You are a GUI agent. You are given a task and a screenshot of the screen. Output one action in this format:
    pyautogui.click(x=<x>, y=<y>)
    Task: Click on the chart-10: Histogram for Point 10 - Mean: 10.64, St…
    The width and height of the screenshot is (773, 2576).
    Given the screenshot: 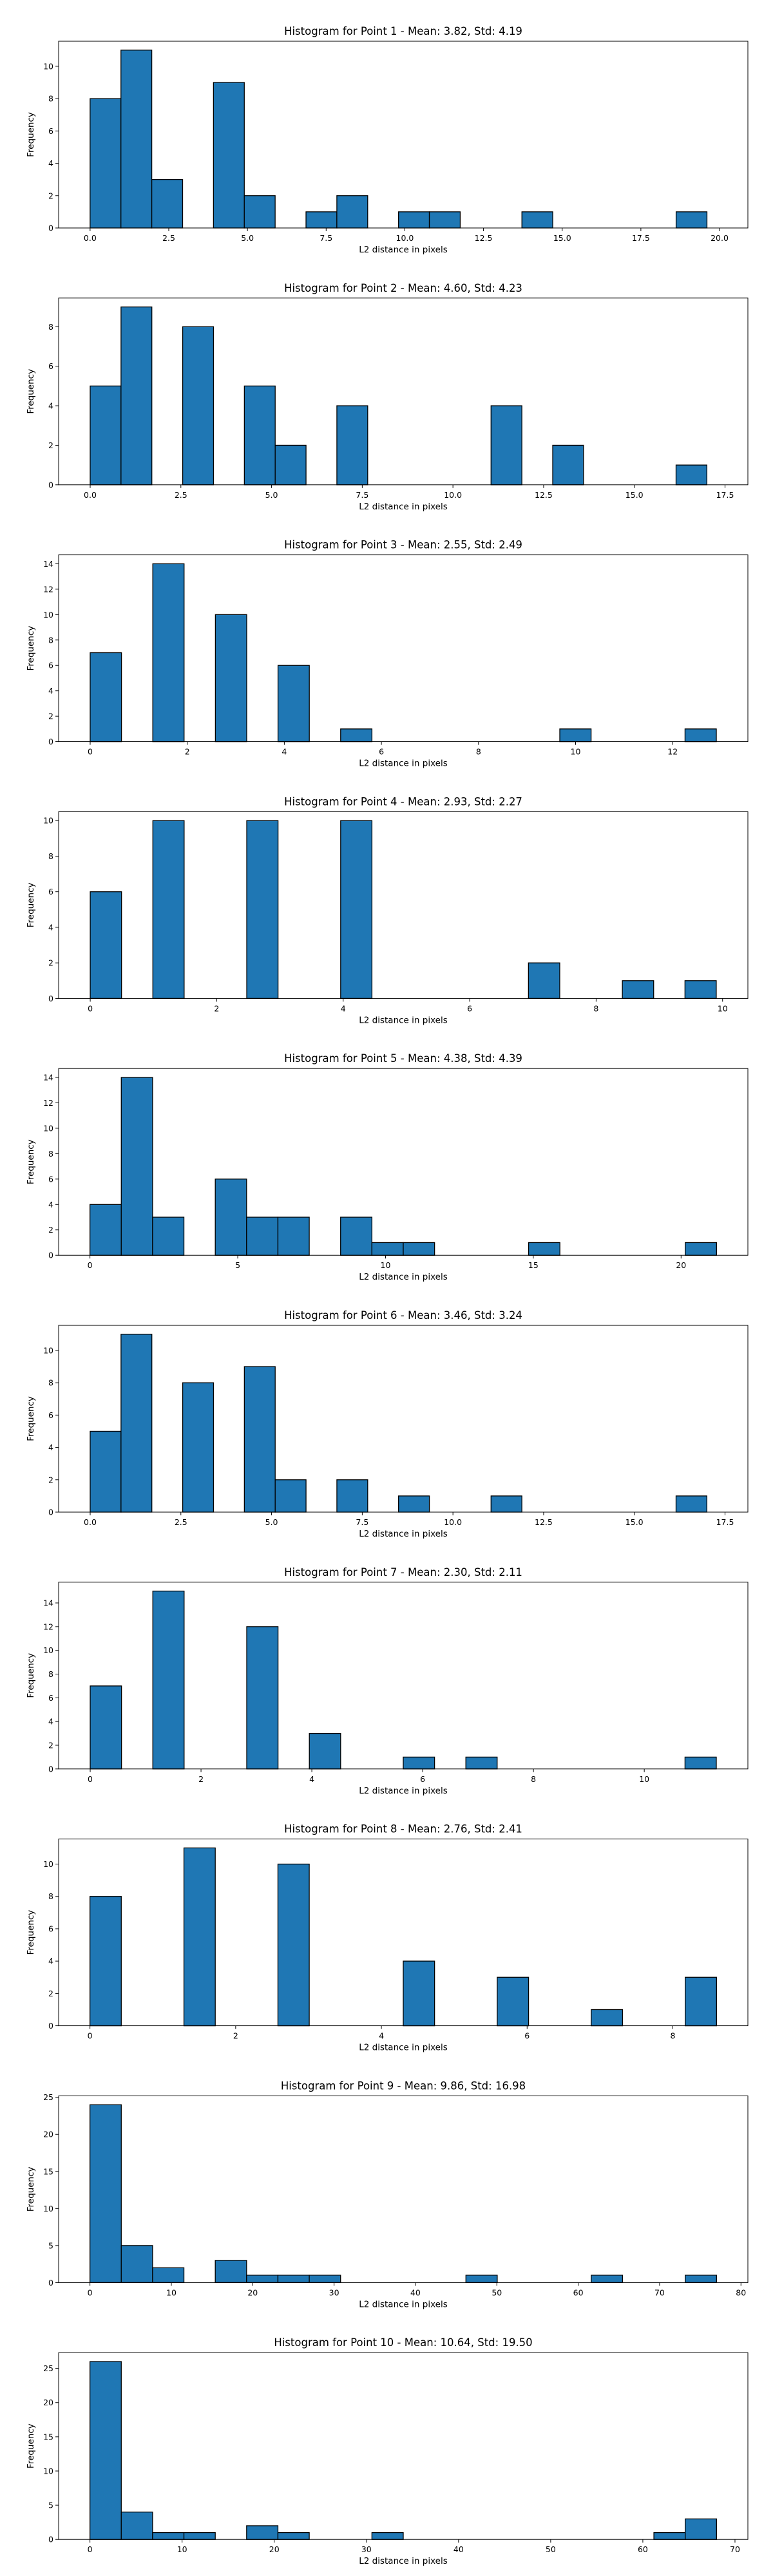 What is the action you would take?
    pyautogui.click(x=387, y=2451)
    